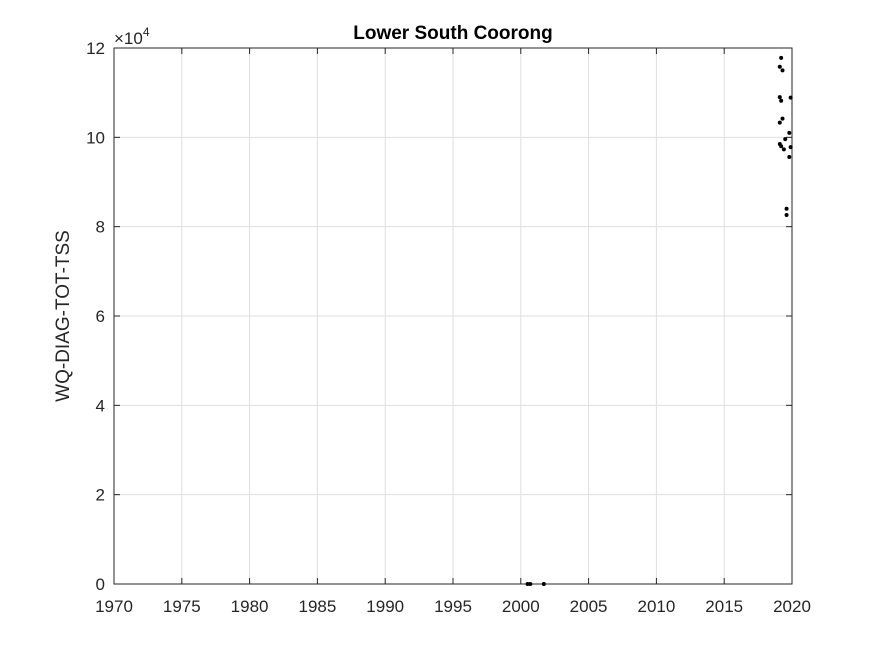 The height and width of the screenshot is (656, 875). Describe the element at coordinates (100, 316) in the screenshot. I see `y-tick-label: 6` at that location.